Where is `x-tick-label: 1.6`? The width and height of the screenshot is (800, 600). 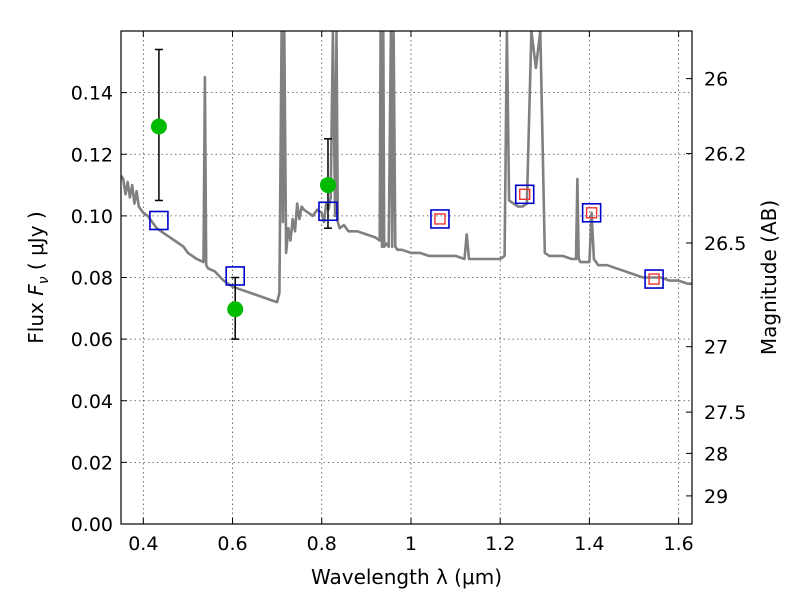
x-tick-label: 1.6 is located at coordinates (679, 544).